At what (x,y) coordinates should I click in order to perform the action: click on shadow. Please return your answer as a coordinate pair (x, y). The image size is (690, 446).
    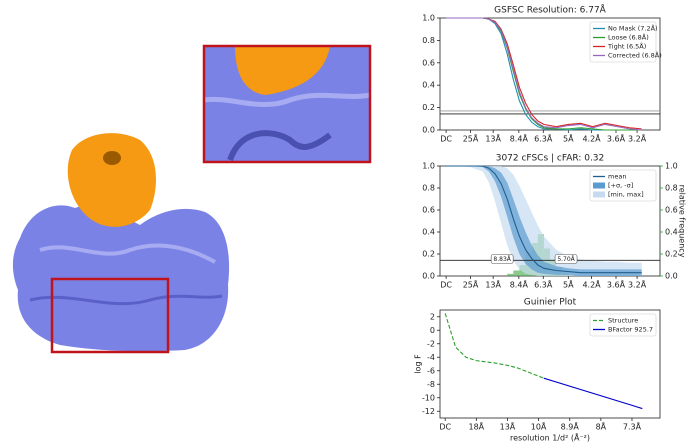
    Looking at the image, I should click on (126, 300).